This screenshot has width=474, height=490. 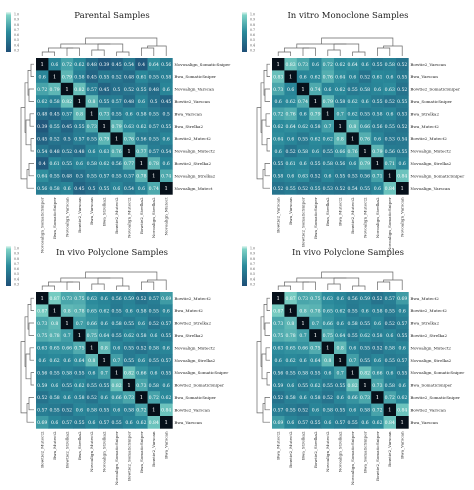 What do you see at coordinates (116, 398) in the screenshot?
I see `cell-value-label: 0.66` at bounding box center [116, 398].